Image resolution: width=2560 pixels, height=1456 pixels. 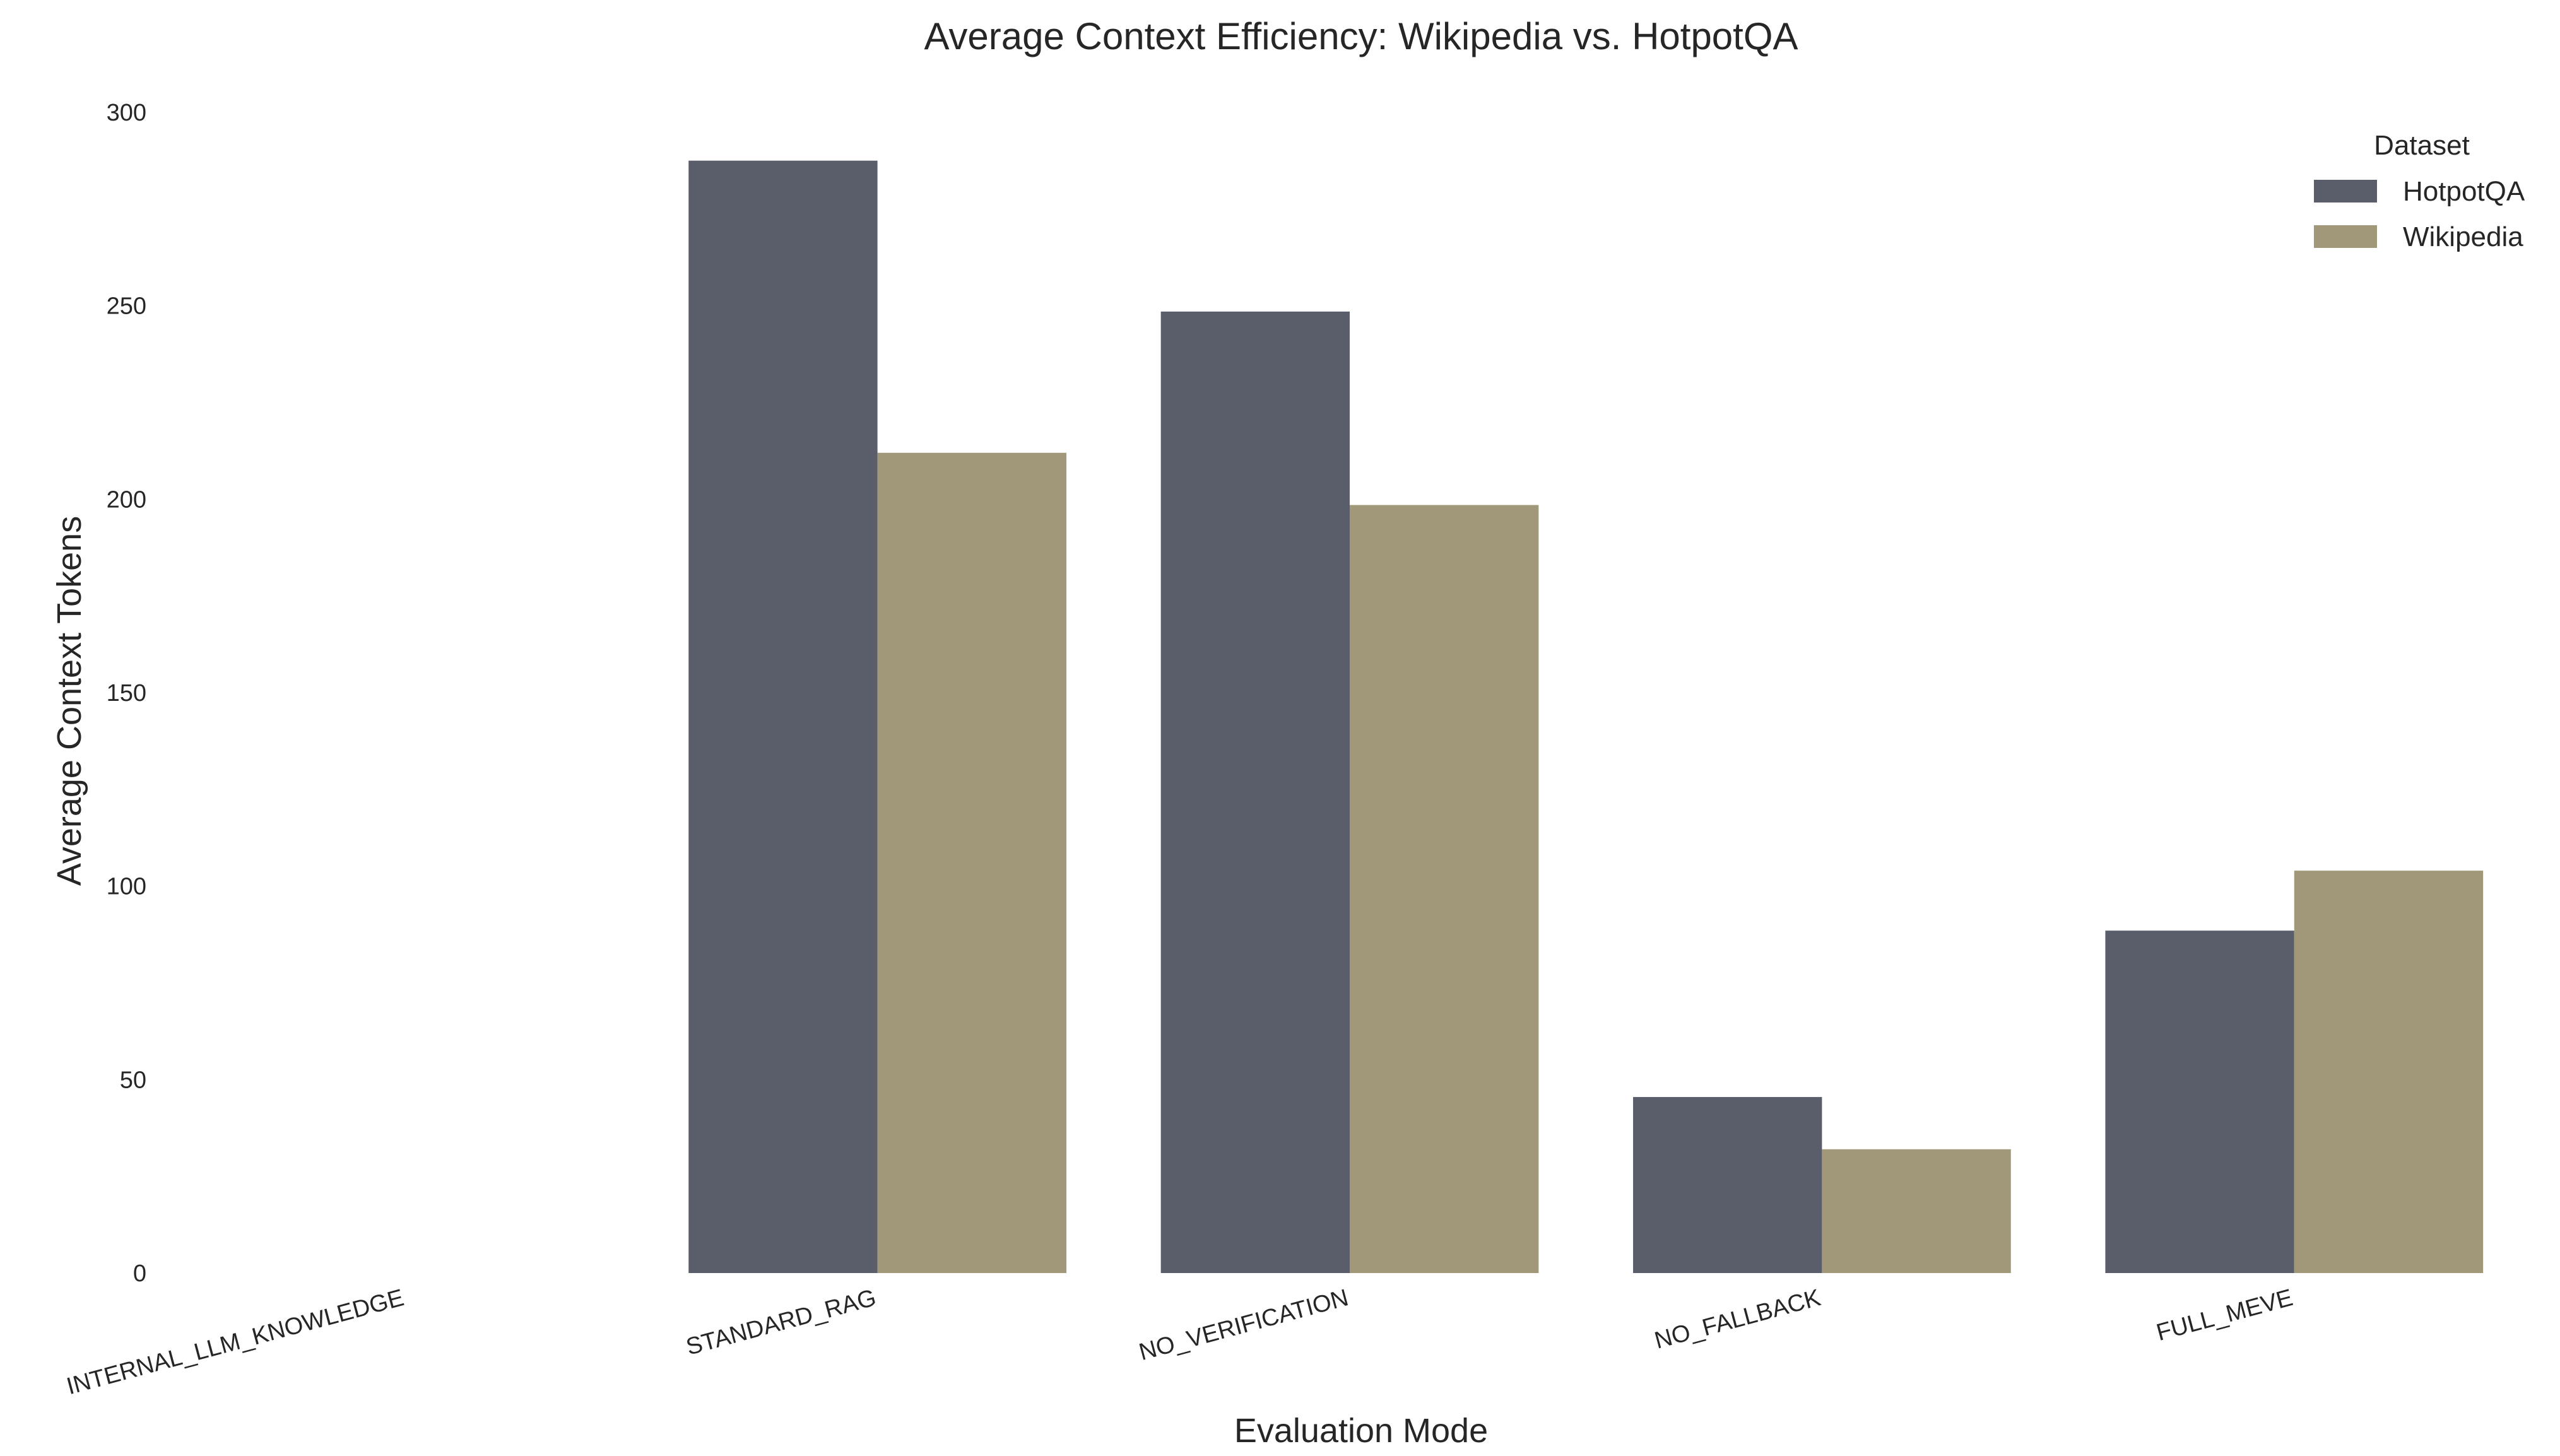 What do you see at coordinates (2463, 236) in the screenshot?
I see `legend-label-wikipedia: Wikipedia` at bounding box center [2463, 236].